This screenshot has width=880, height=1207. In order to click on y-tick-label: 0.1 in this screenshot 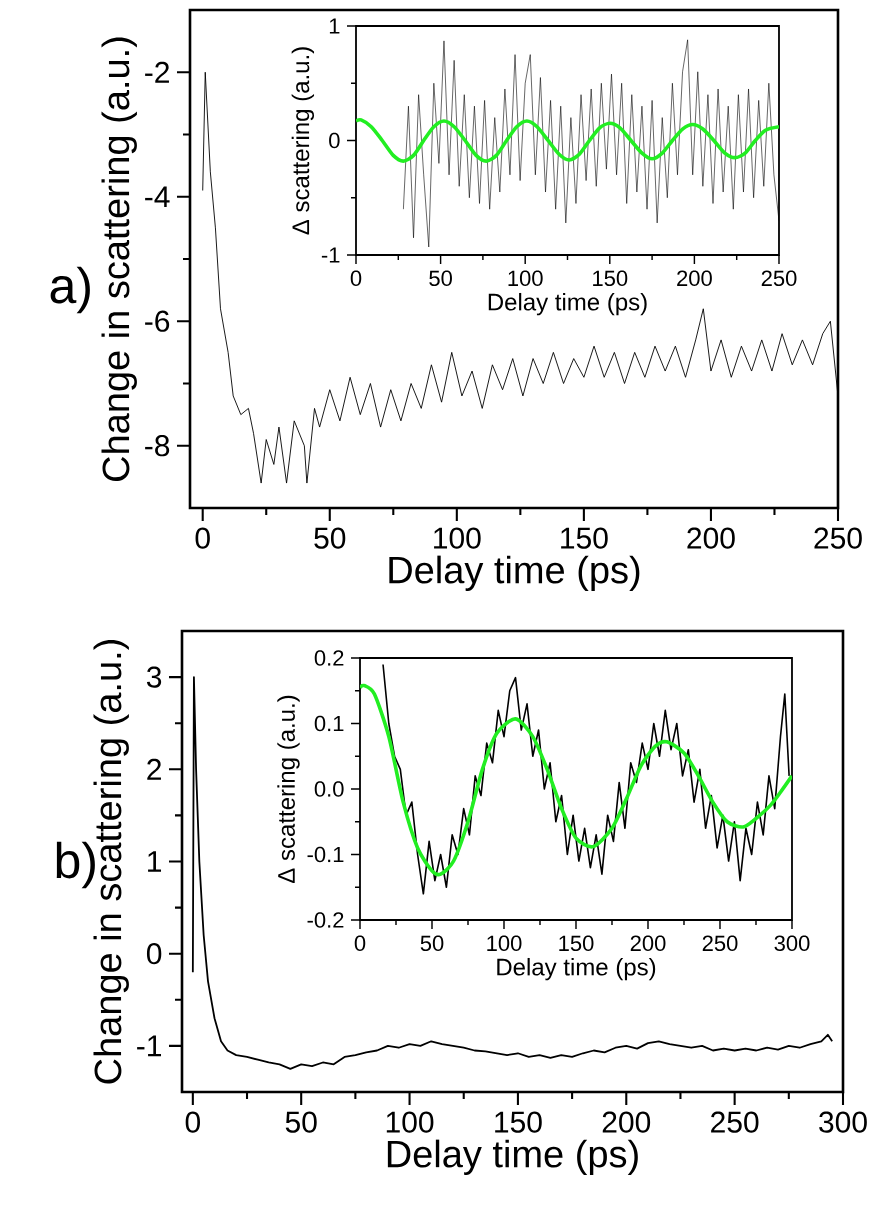, I will do `click(329, 723)`.